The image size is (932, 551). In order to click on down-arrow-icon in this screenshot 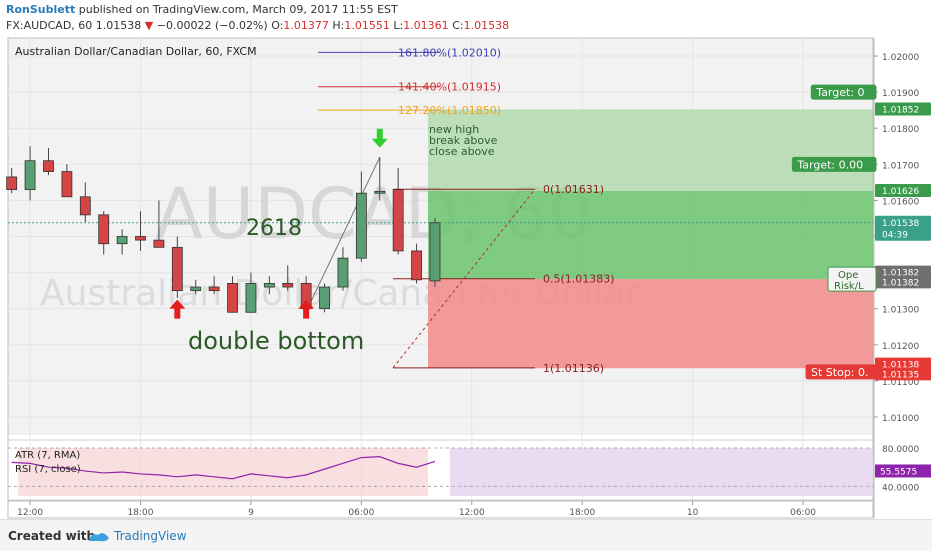, I will do `click(379, 138)`.